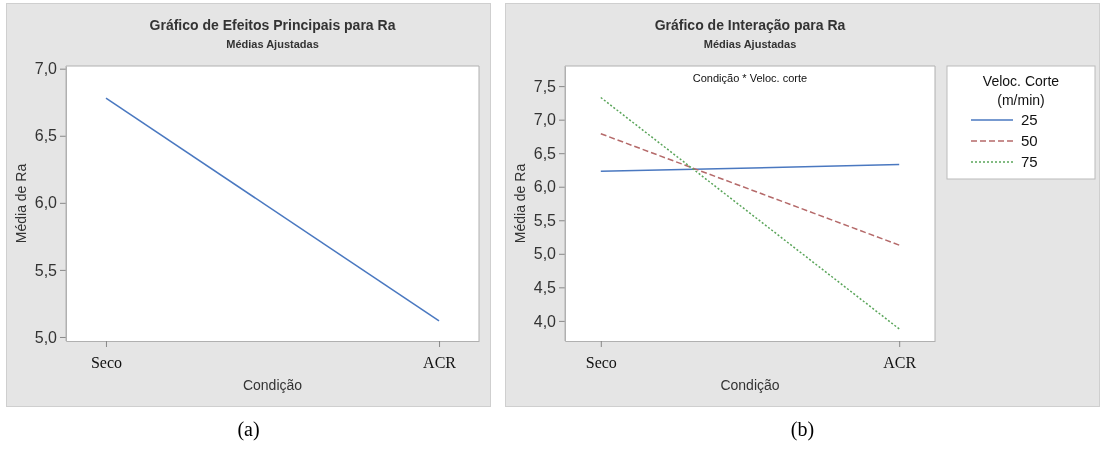  Describe the element at coordinates (802, 429) in the screenshot. I see `text: (b)` at that location.